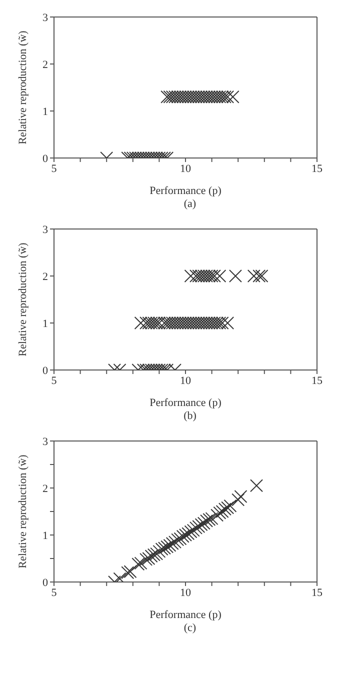 This screenshot has height=689, width=340. Describe the element at coordinates (190, 416) in the screenshot. I see `text: (b)` at that location.